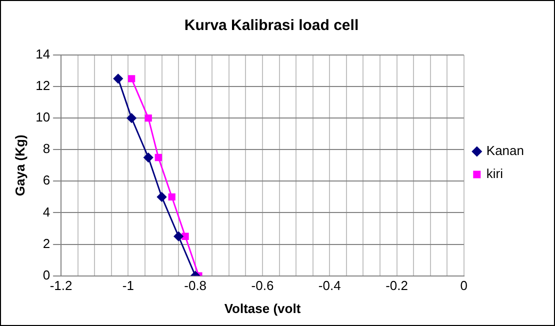 The height and width of the screenshot is (326, 555). Describe the element at coordinates (46, 212) in the screenshot. I see `y-tick-label: 4` at that location.